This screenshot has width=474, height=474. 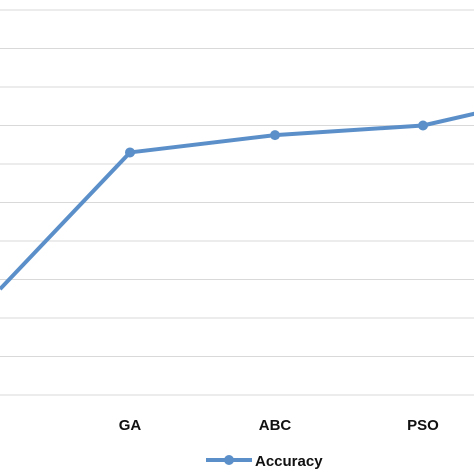 What do you see at coordinates (275, 425) in the screenshot?
I see `x-tick-label-abc: ABC` at bounding box center [275, 425].